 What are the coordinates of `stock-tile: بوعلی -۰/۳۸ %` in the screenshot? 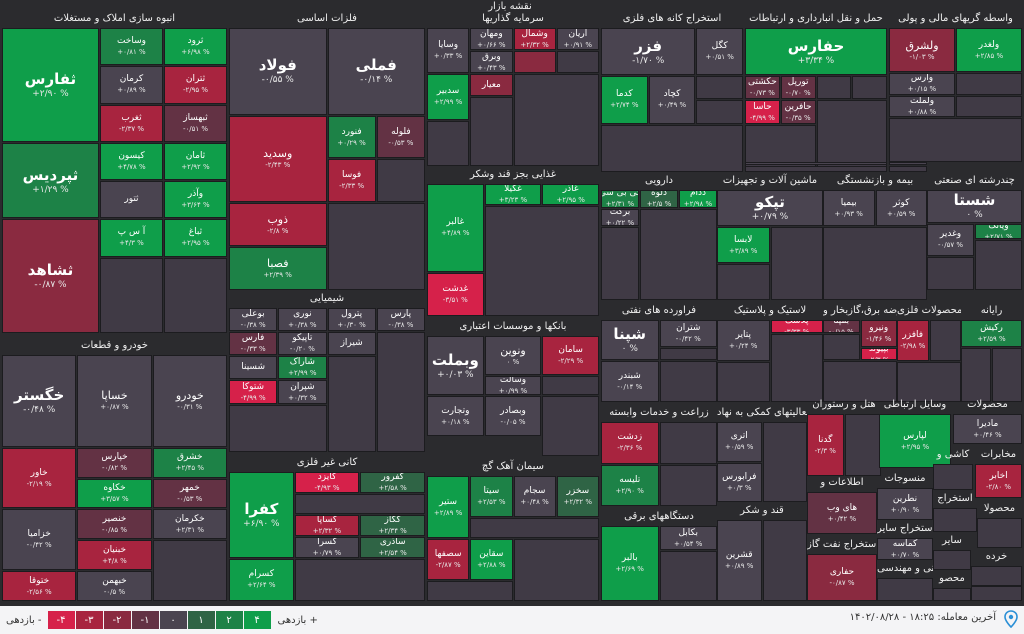 It's located at (253, 320).